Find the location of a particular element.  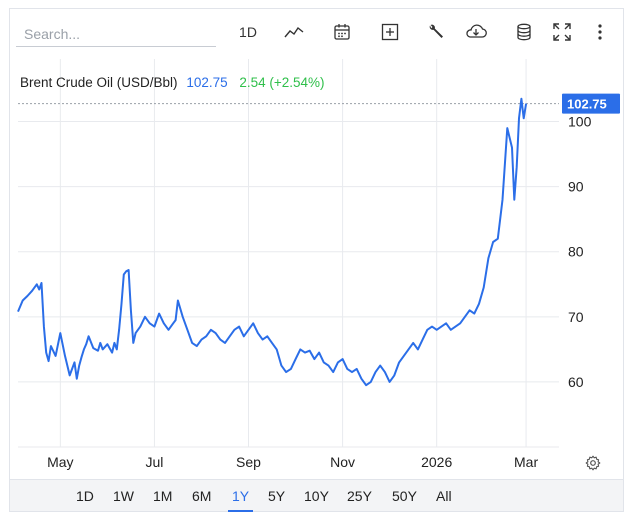

range-button-1d: 1D is located at coordinates (85, 496).